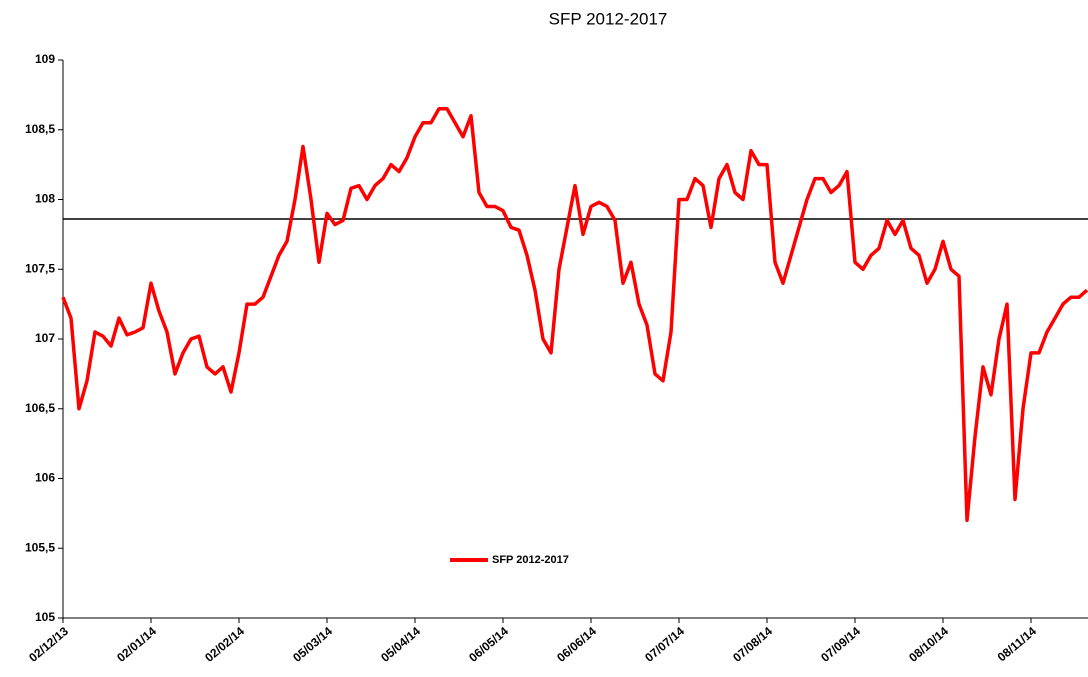 The width and height of the screenshot is (1088, 677). I want to click on y-tick-label: 106, so click(45, 478).